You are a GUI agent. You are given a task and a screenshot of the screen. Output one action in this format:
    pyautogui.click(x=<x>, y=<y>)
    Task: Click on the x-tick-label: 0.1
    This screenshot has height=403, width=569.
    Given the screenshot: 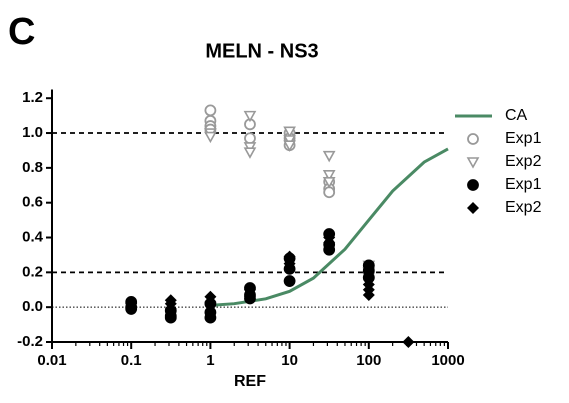 What is the action you would take?
    pyautogui.click(x=131, y=360)
    